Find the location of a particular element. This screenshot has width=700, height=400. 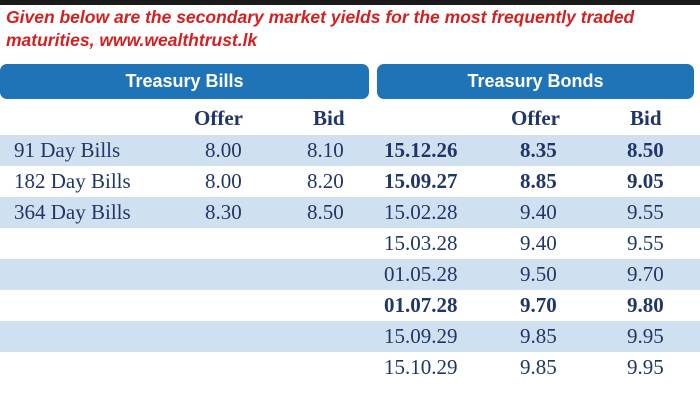

bills-bid-heading: Bid is located at coordinates (329, 118).